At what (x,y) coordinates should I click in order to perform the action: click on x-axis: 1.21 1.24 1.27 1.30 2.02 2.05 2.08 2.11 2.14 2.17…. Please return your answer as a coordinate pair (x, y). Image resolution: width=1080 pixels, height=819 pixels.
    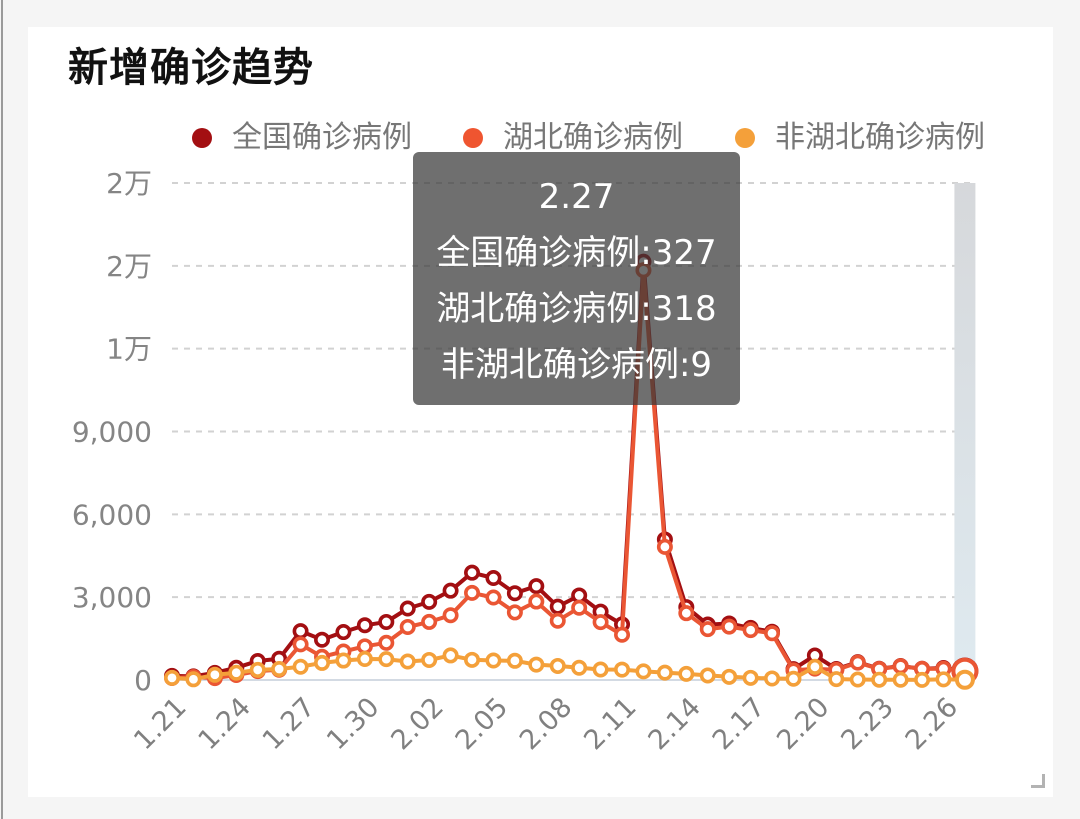
    Looking at the image, I should click on (546, 724).